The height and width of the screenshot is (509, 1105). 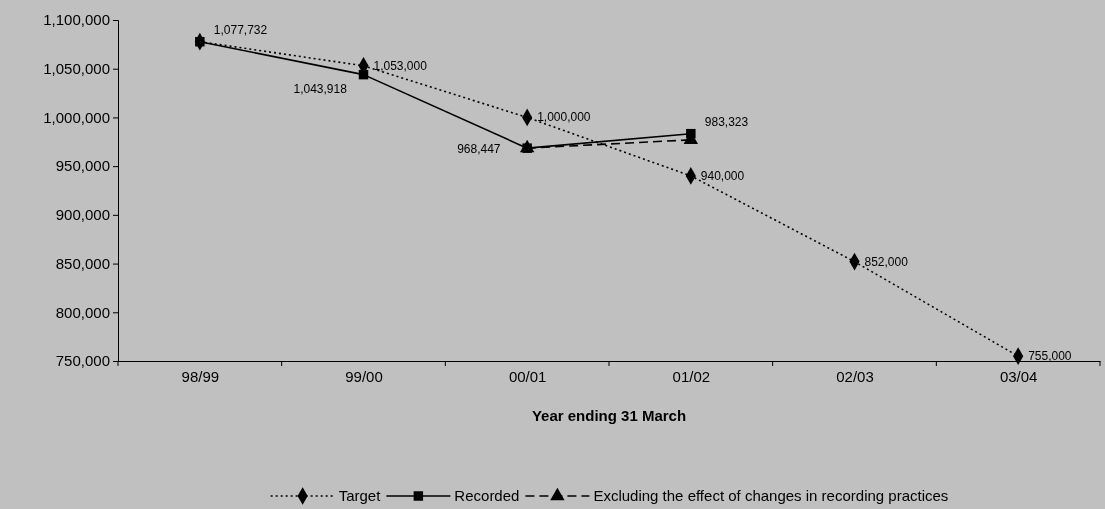 What do you see at coordinates (76, 20) in the screenshot?
I see `y-tick-label: 1,100,000` at bounding box center [76, 20].